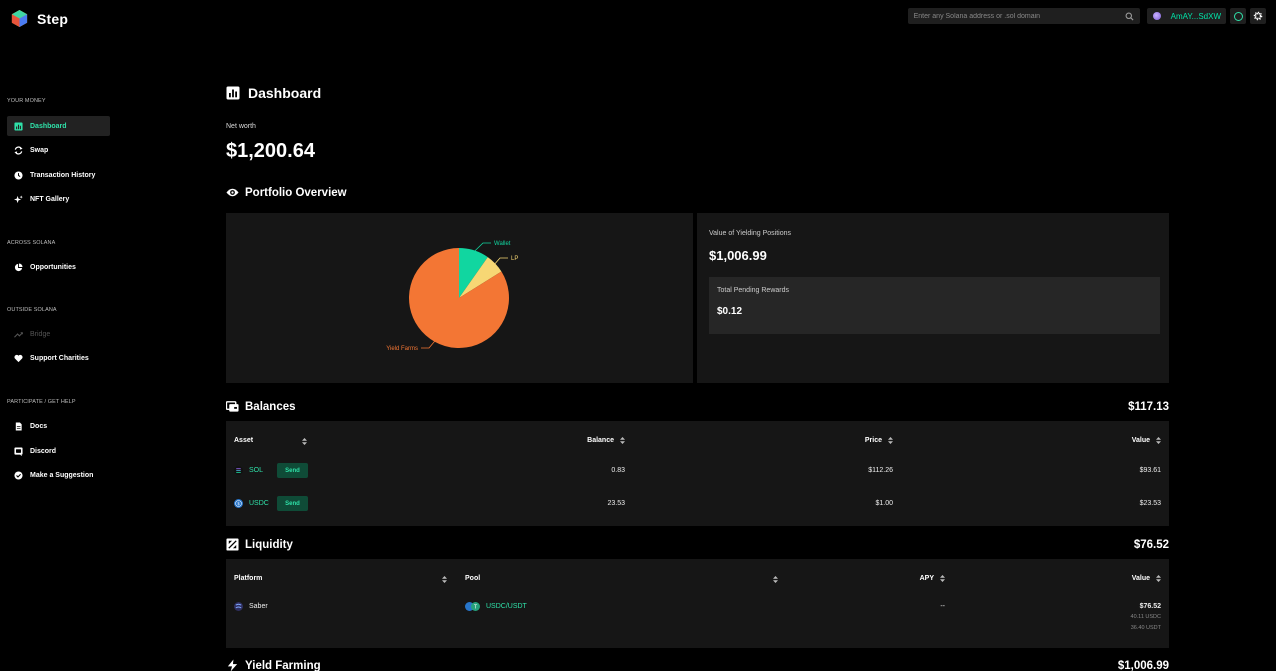  What do you see at coordinates (259, 503) in the screenshot?
I see `asset-name: USDC` at bounding box center [259, 503].